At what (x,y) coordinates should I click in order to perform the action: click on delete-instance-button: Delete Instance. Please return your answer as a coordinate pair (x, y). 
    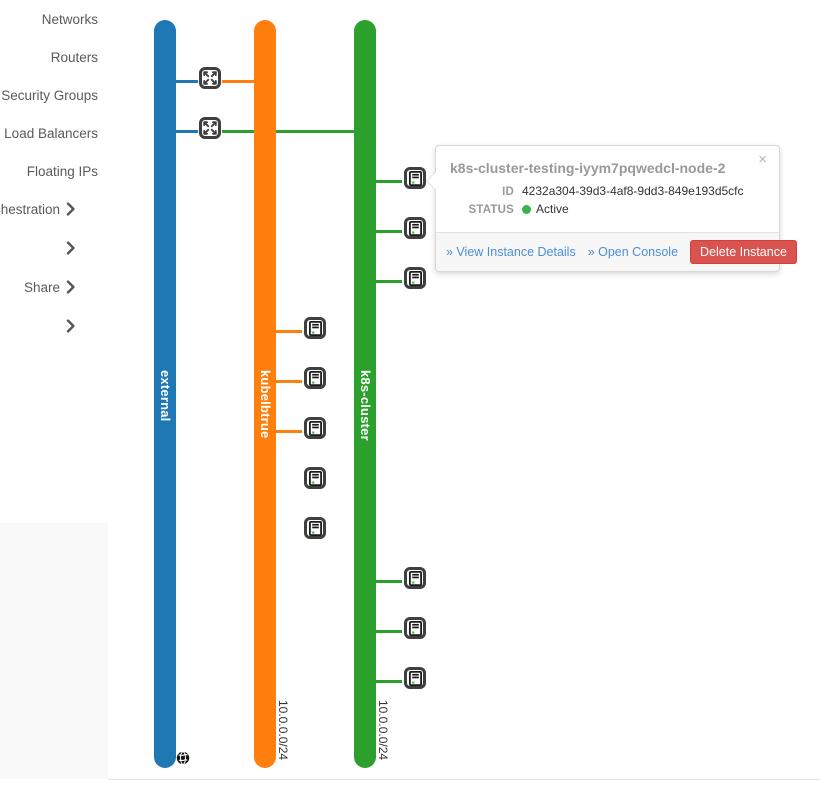
    Looking at the image, I should click on (743, 252).